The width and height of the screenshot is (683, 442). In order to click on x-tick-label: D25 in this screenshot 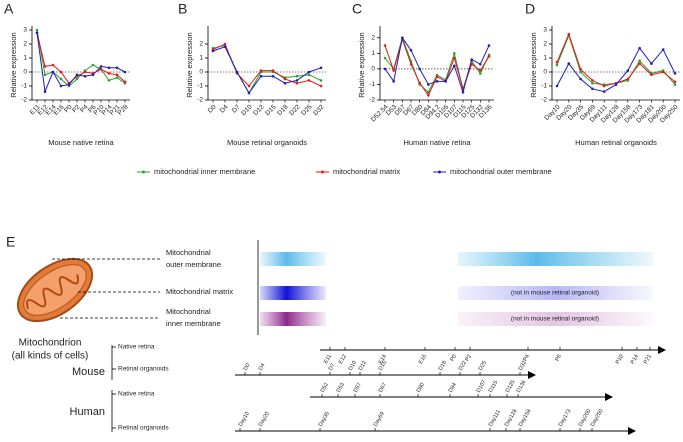, I will do `click(307, 110)`.